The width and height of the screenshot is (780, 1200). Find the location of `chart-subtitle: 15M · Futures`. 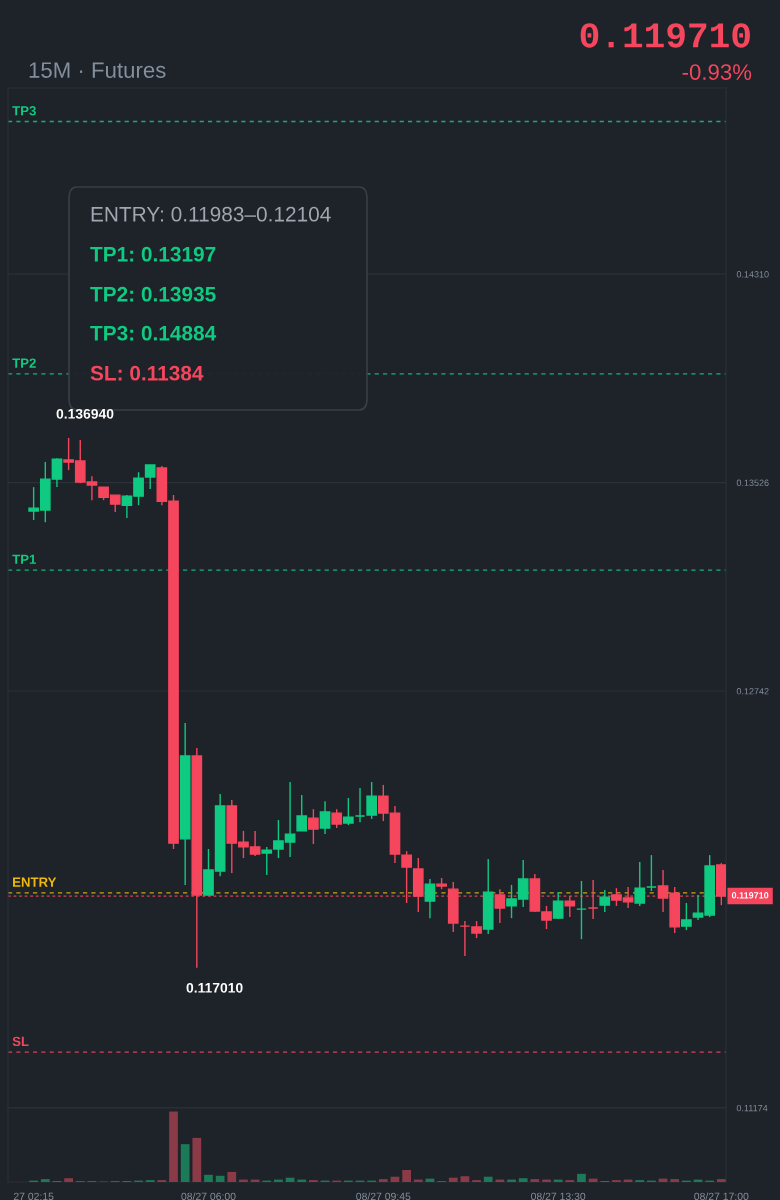

chart-subtitle: 15M · Futures is located at coordinates (97, 70).